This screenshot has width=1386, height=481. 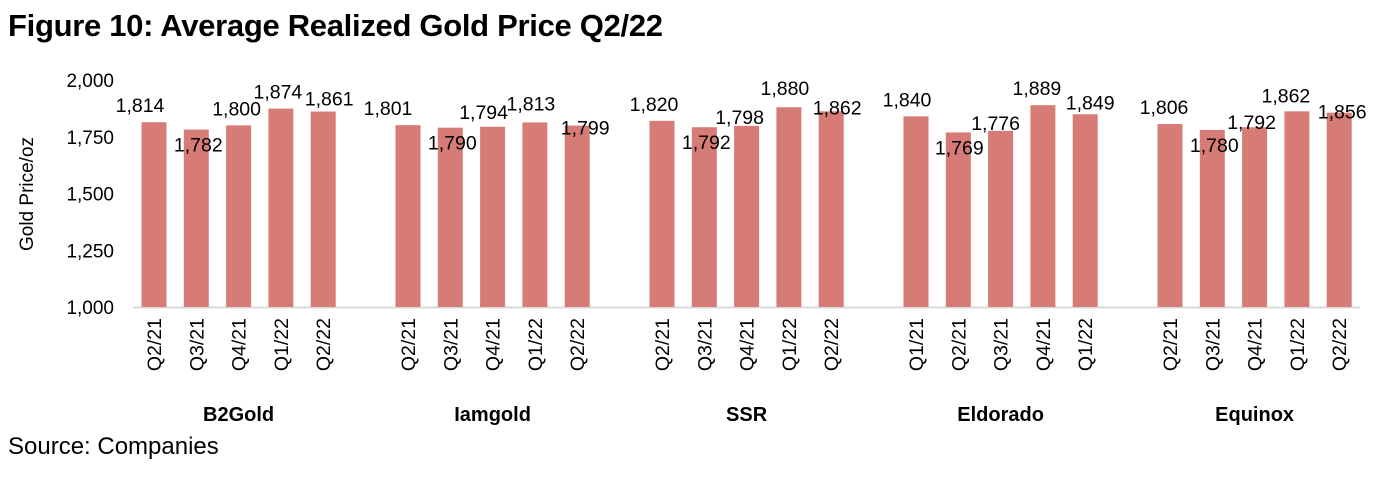 I want to click on data-label: 1,799, so click(x=585, y=129).